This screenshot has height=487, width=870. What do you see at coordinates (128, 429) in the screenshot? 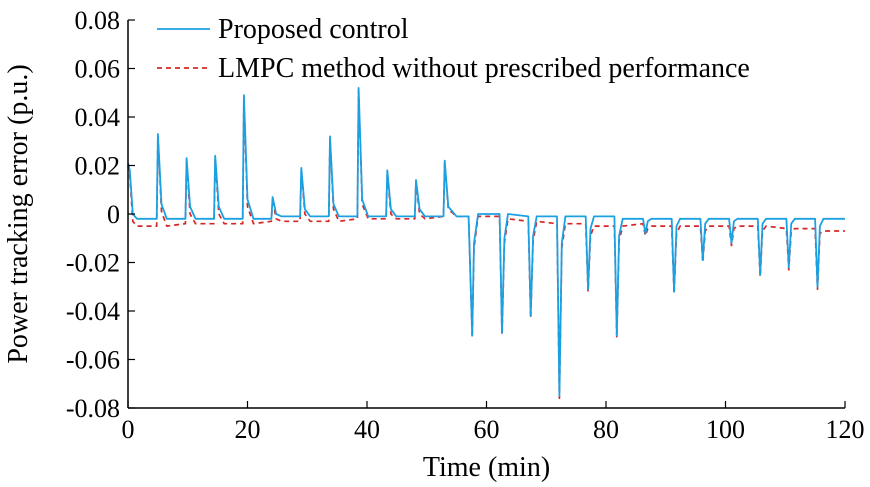
I see `x-tick-label: 0` at bounding box center [128, 429].